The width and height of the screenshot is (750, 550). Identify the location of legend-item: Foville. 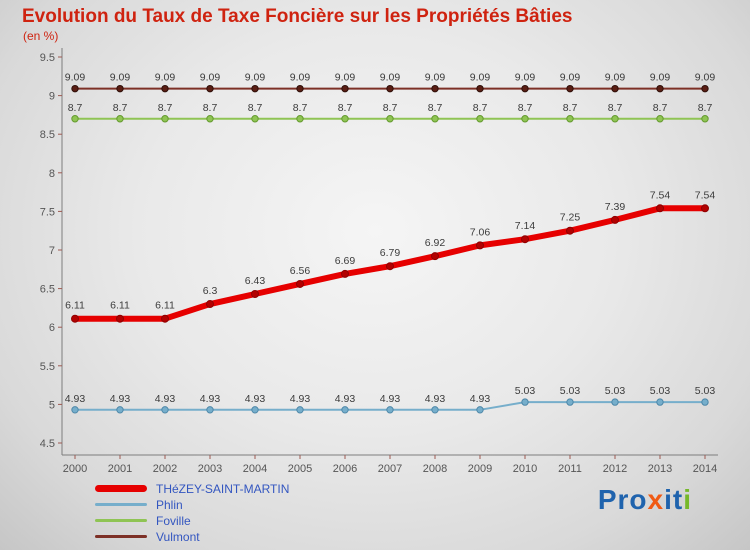
(192, 521).